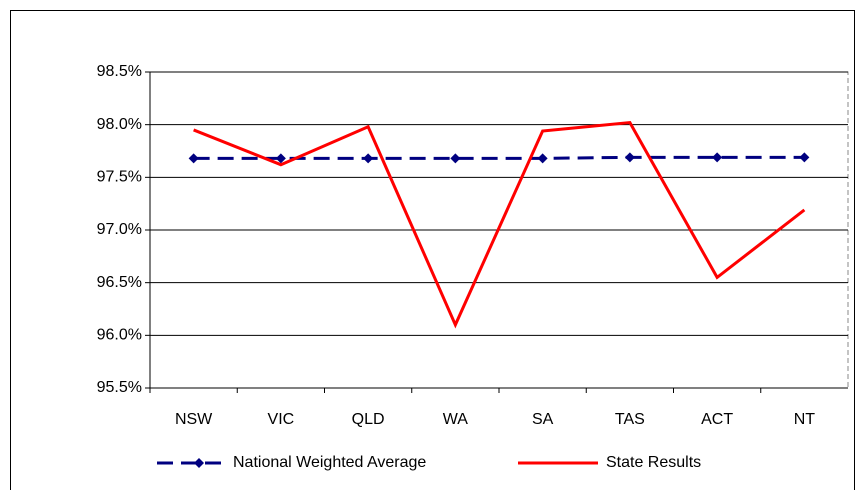 The width and height of the screenshot is (865, 490). I want to click on x-tick-label: TAS, so click(630, 419).